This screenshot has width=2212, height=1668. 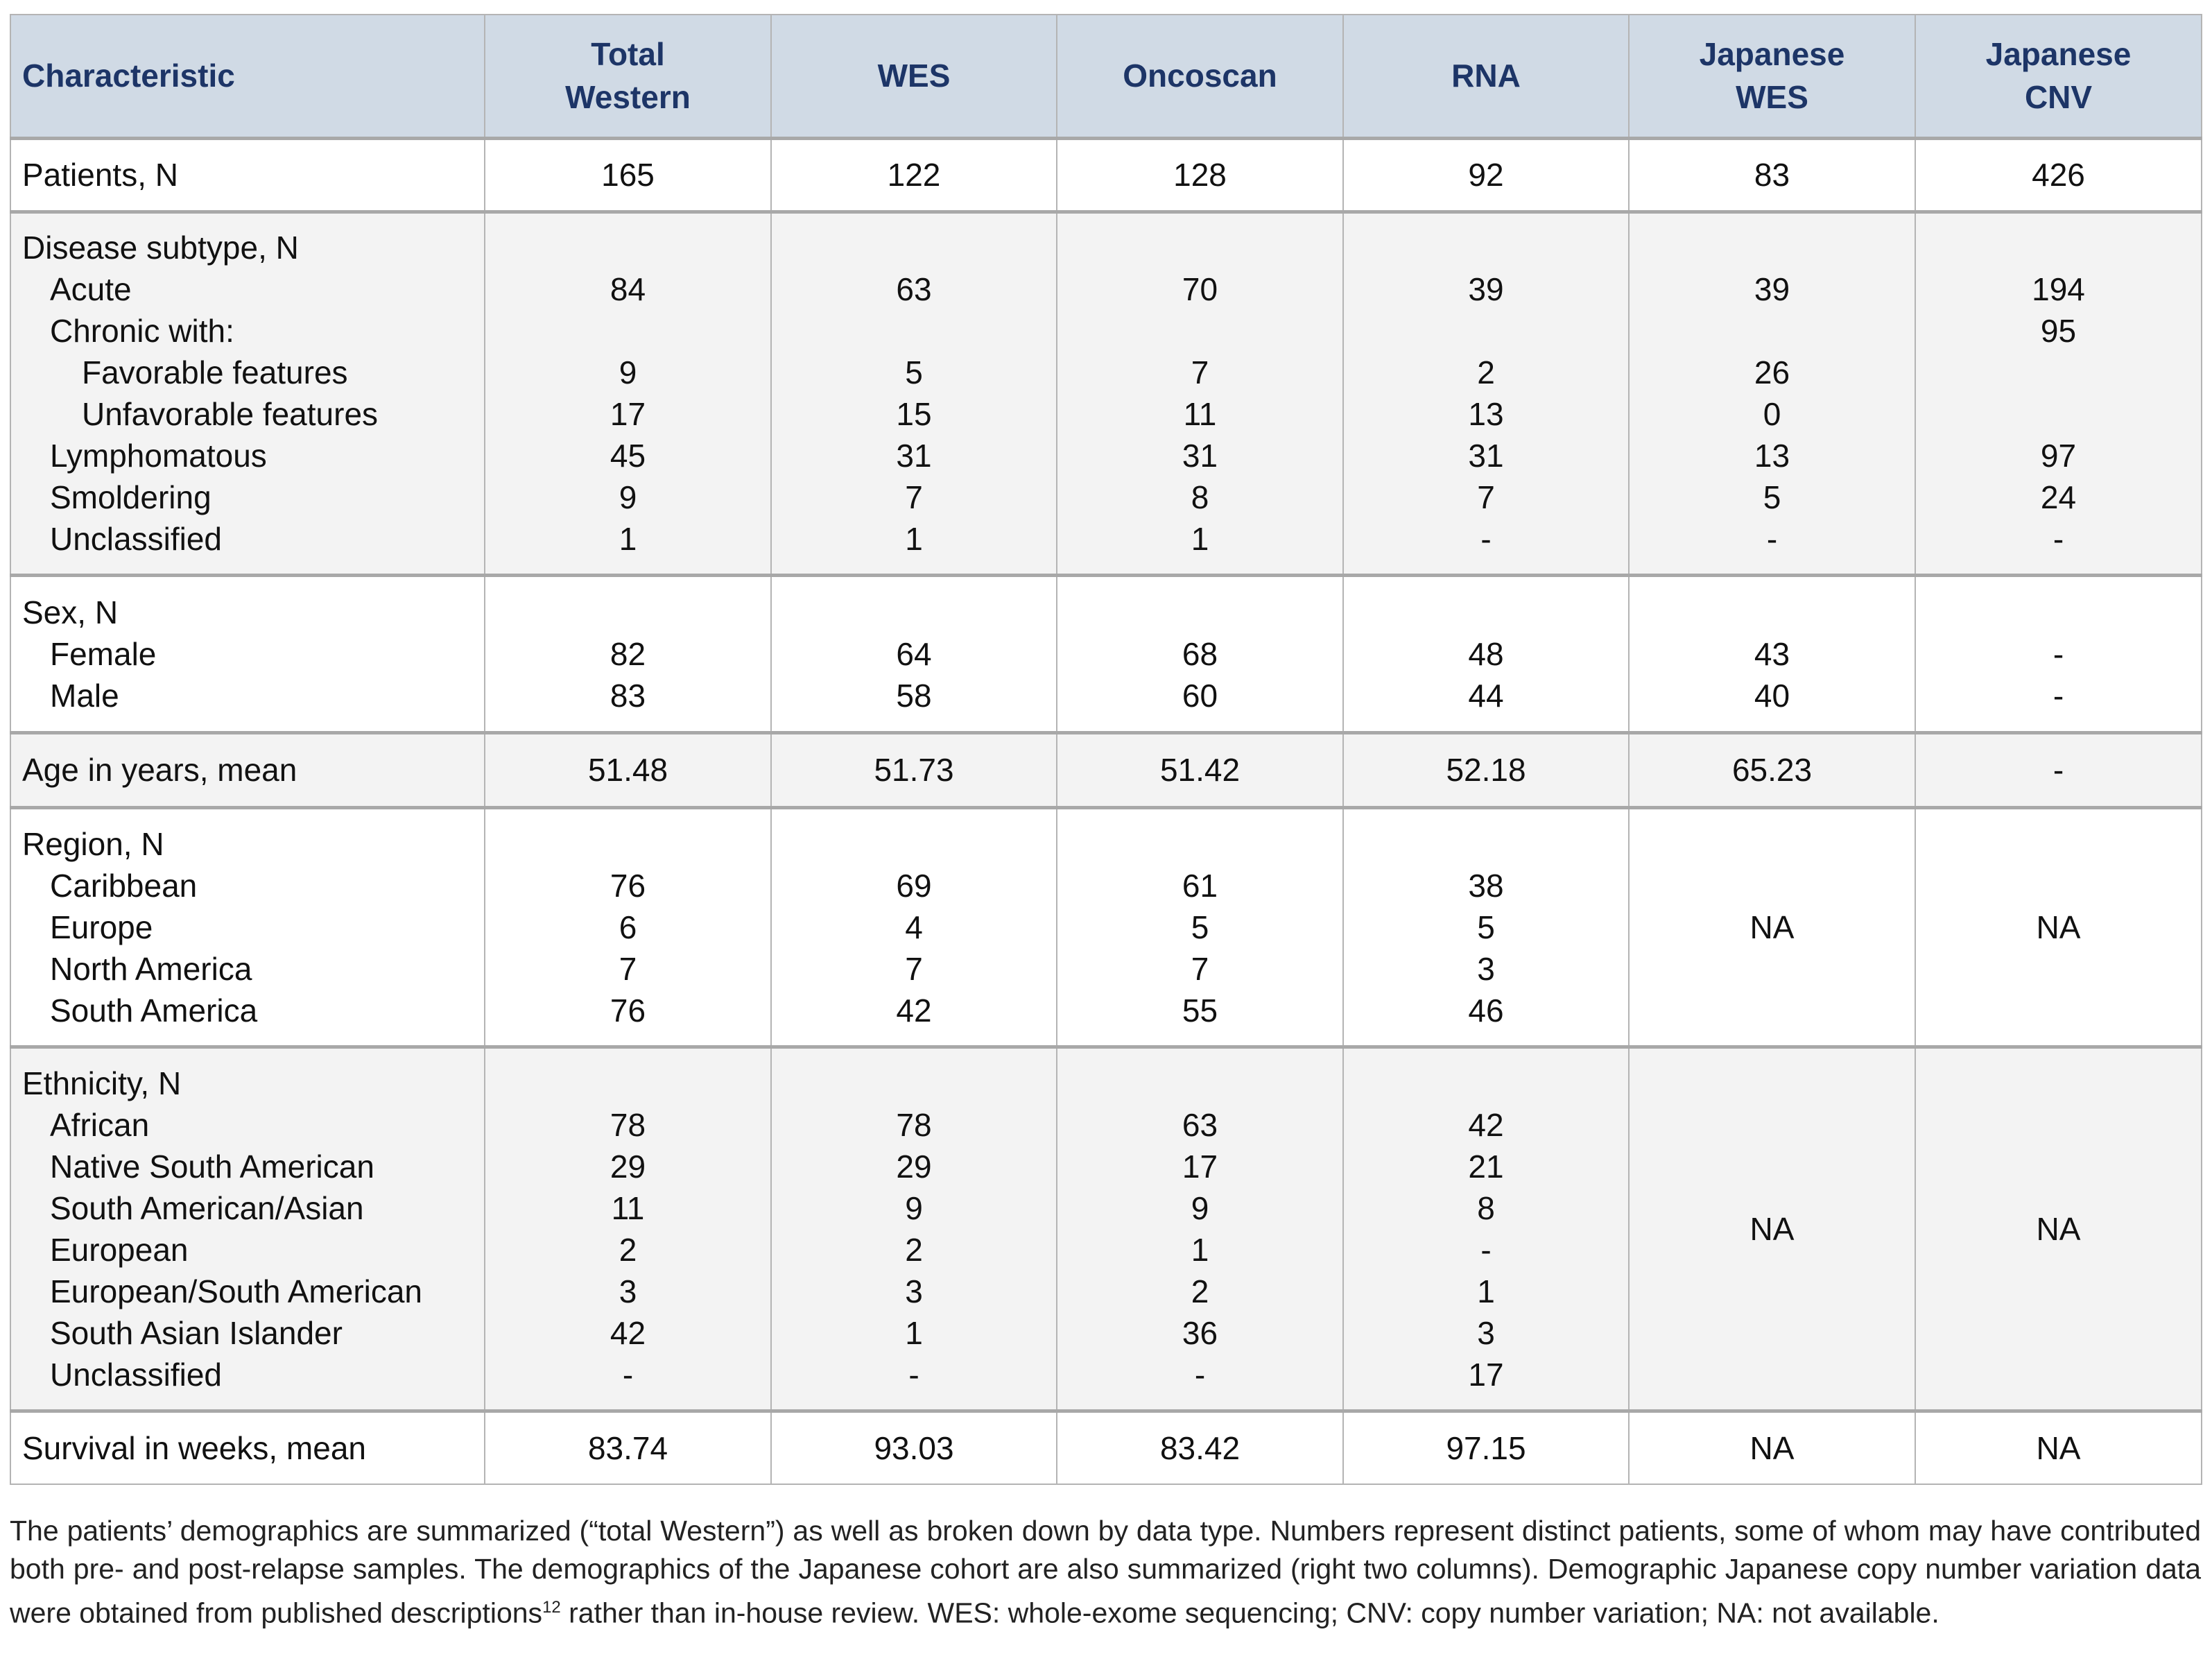 I want to click on value-cell: 83.42, so click(x=1200, y=1447).